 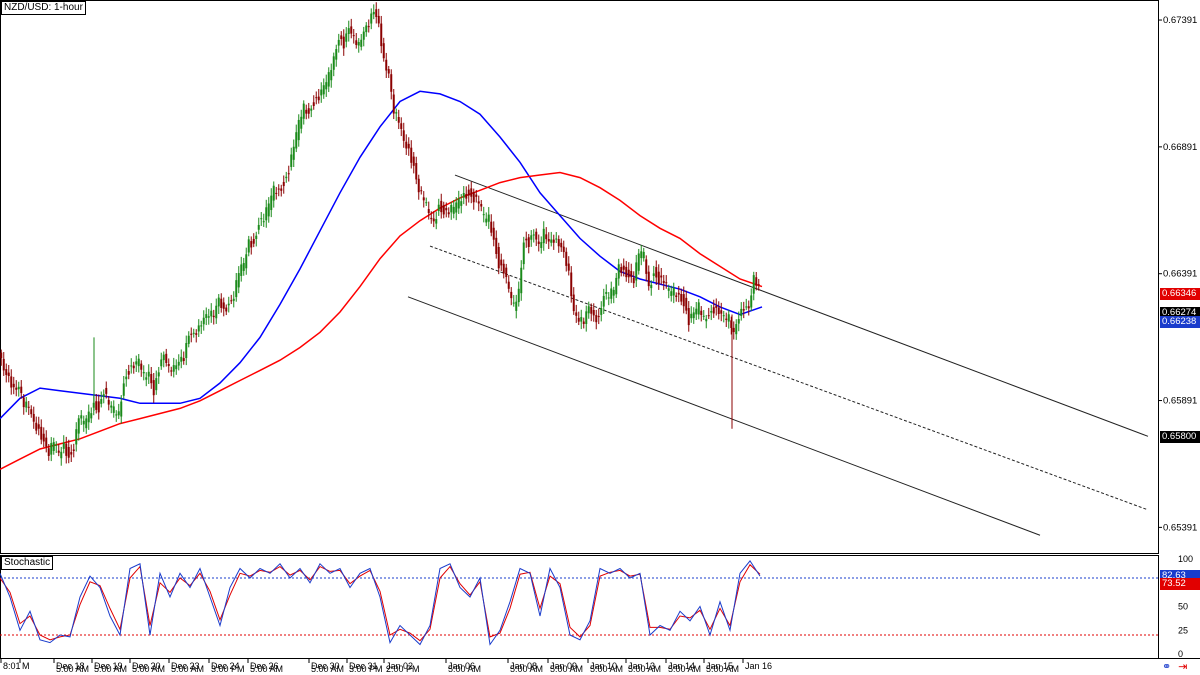 What do you see at coordinates (1183, 667) in the screenshot?
I see `arrow-right-icon: ⇥` at bounding box center [1183, 667].